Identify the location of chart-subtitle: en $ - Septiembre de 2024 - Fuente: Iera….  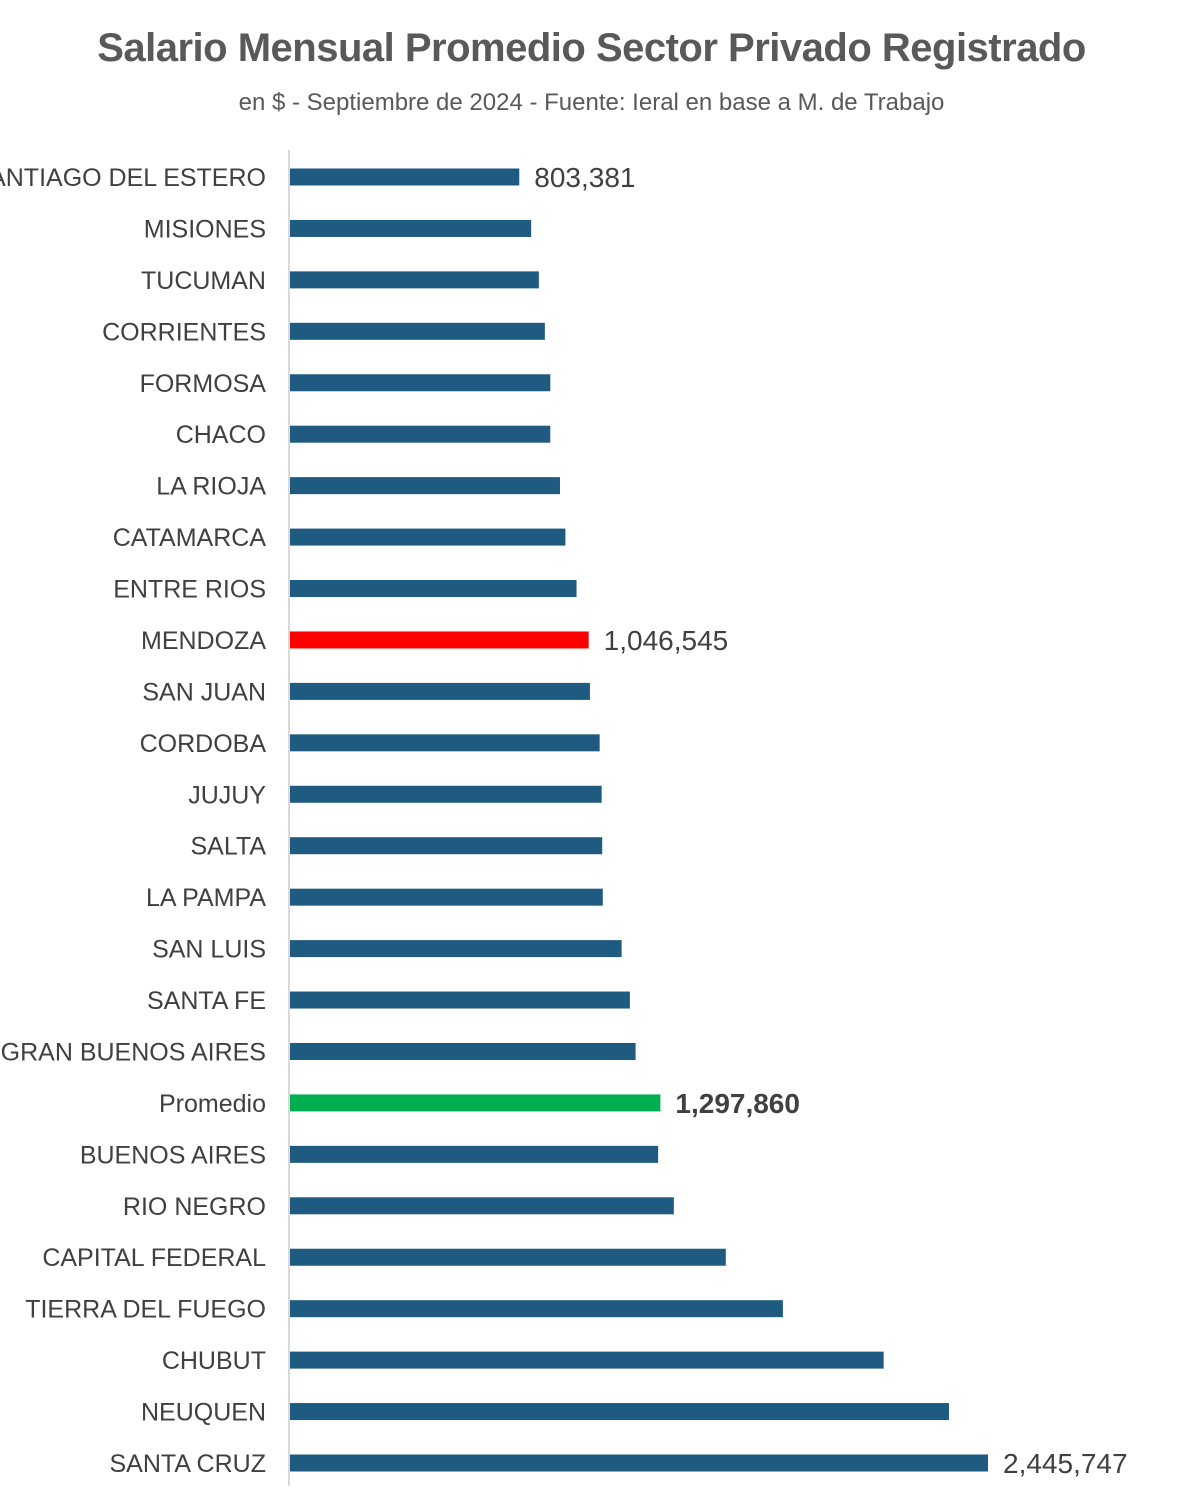
(591, 102).